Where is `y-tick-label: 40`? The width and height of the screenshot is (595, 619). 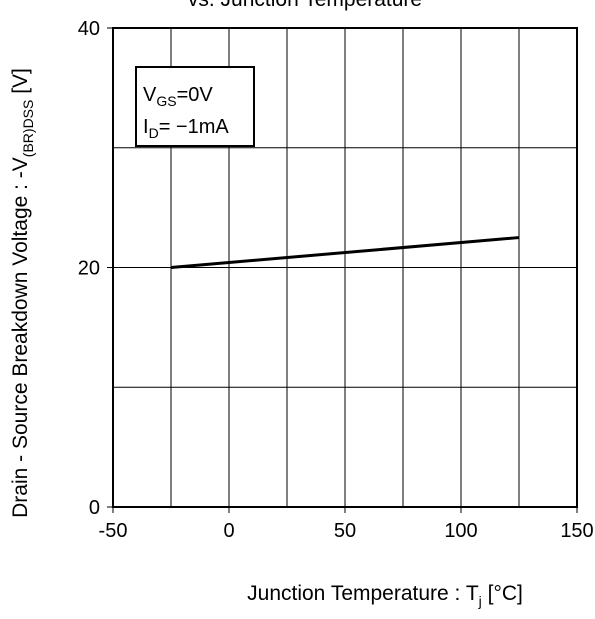
y-tick-label: 40 is located at coordinates (89, 29).